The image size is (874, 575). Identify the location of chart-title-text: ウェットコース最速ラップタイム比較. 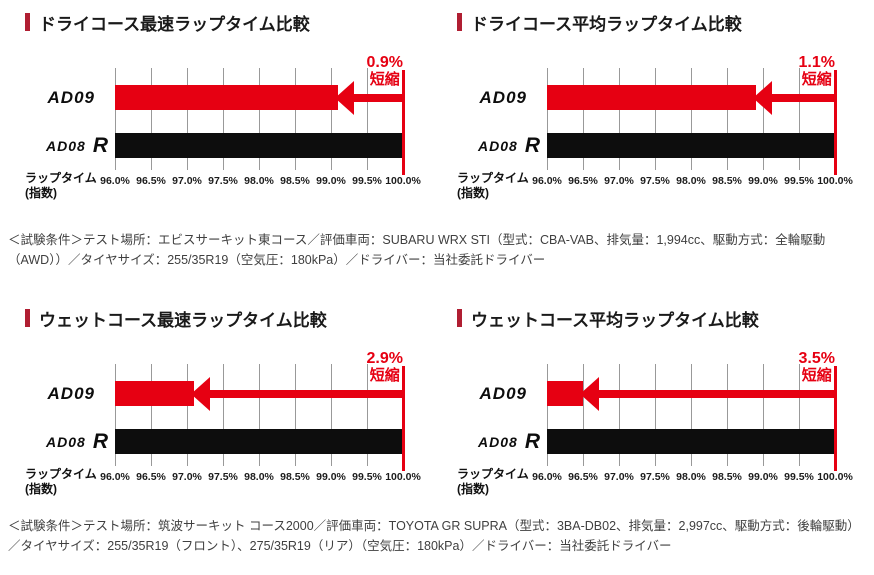
(183, 320).